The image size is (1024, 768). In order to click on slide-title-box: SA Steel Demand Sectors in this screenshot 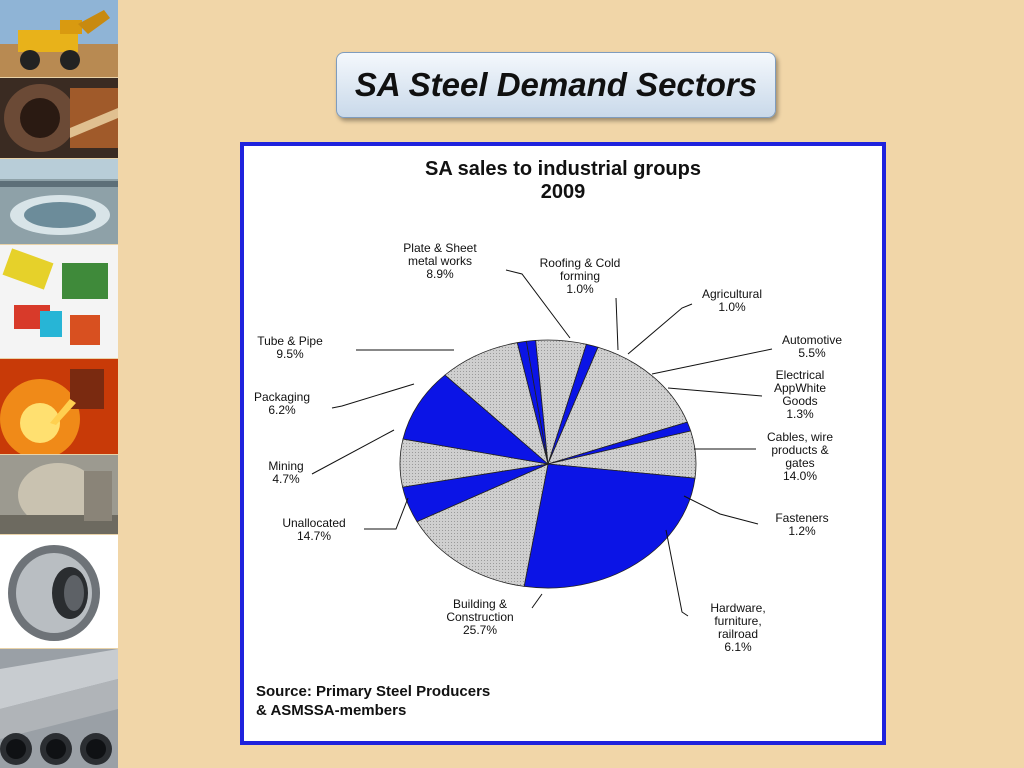, I will do `click(556, 85)`.